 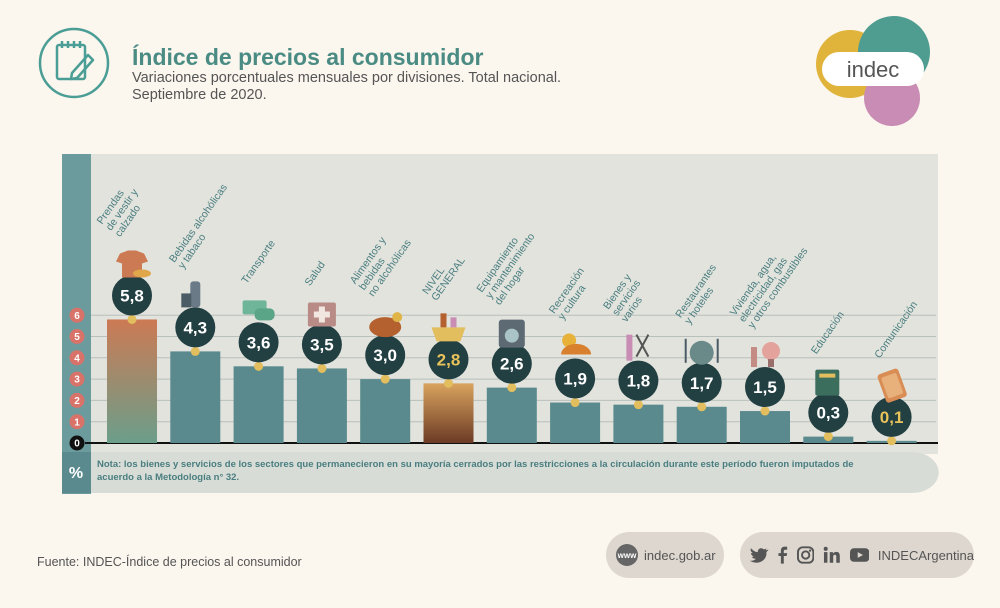 What do you see at coordinates (759, 555) in the screenshot?
I see `twitter-icon` at bounding box center [759, 555].